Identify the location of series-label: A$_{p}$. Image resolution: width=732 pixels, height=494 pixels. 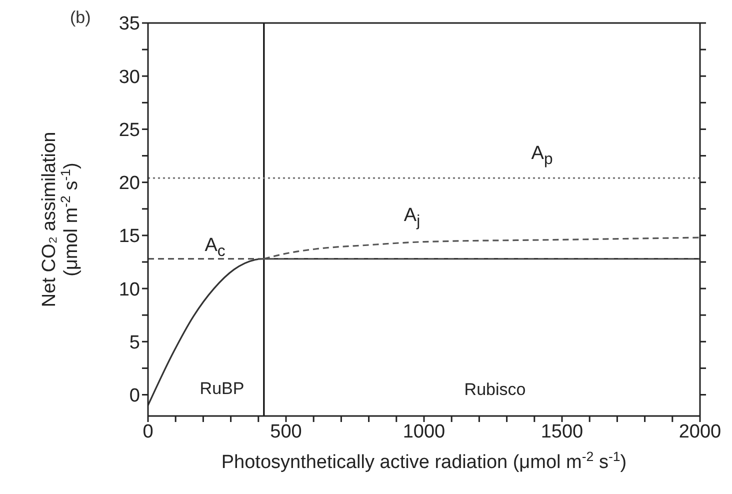
(542, 156).